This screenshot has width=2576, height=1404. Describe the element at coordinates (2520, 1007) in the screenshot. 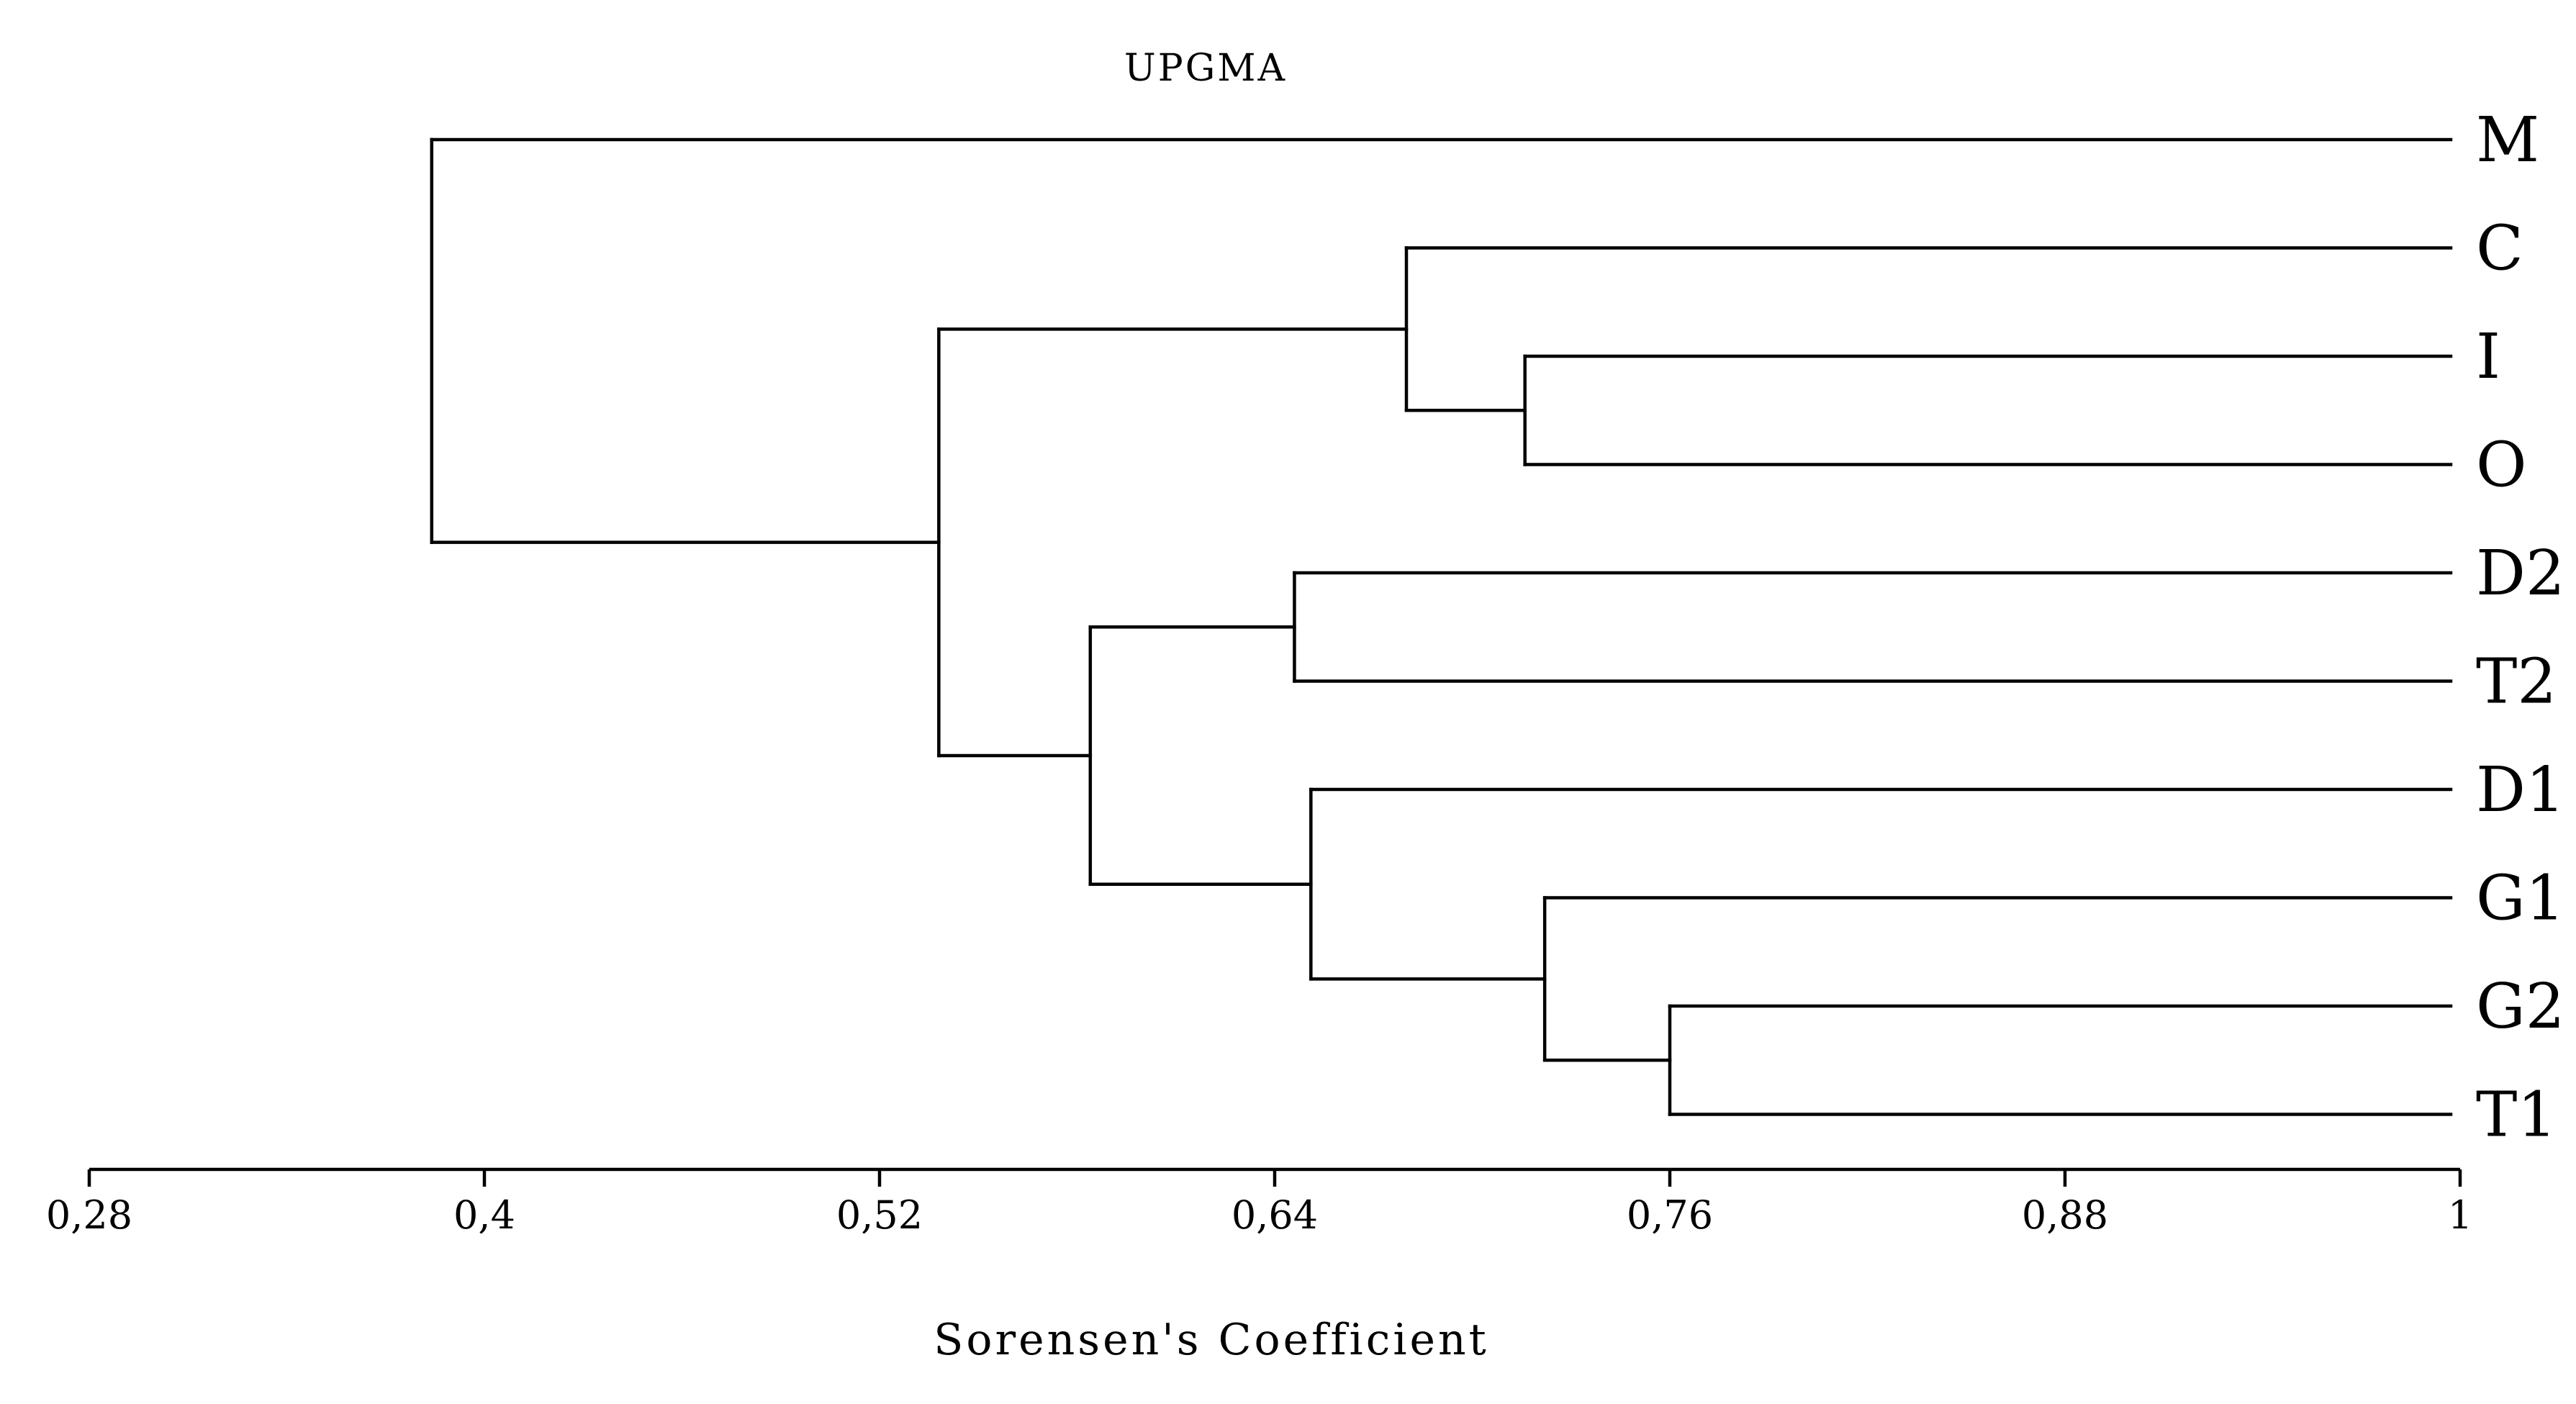

I see `leaf-label-g2: G2` at that location.